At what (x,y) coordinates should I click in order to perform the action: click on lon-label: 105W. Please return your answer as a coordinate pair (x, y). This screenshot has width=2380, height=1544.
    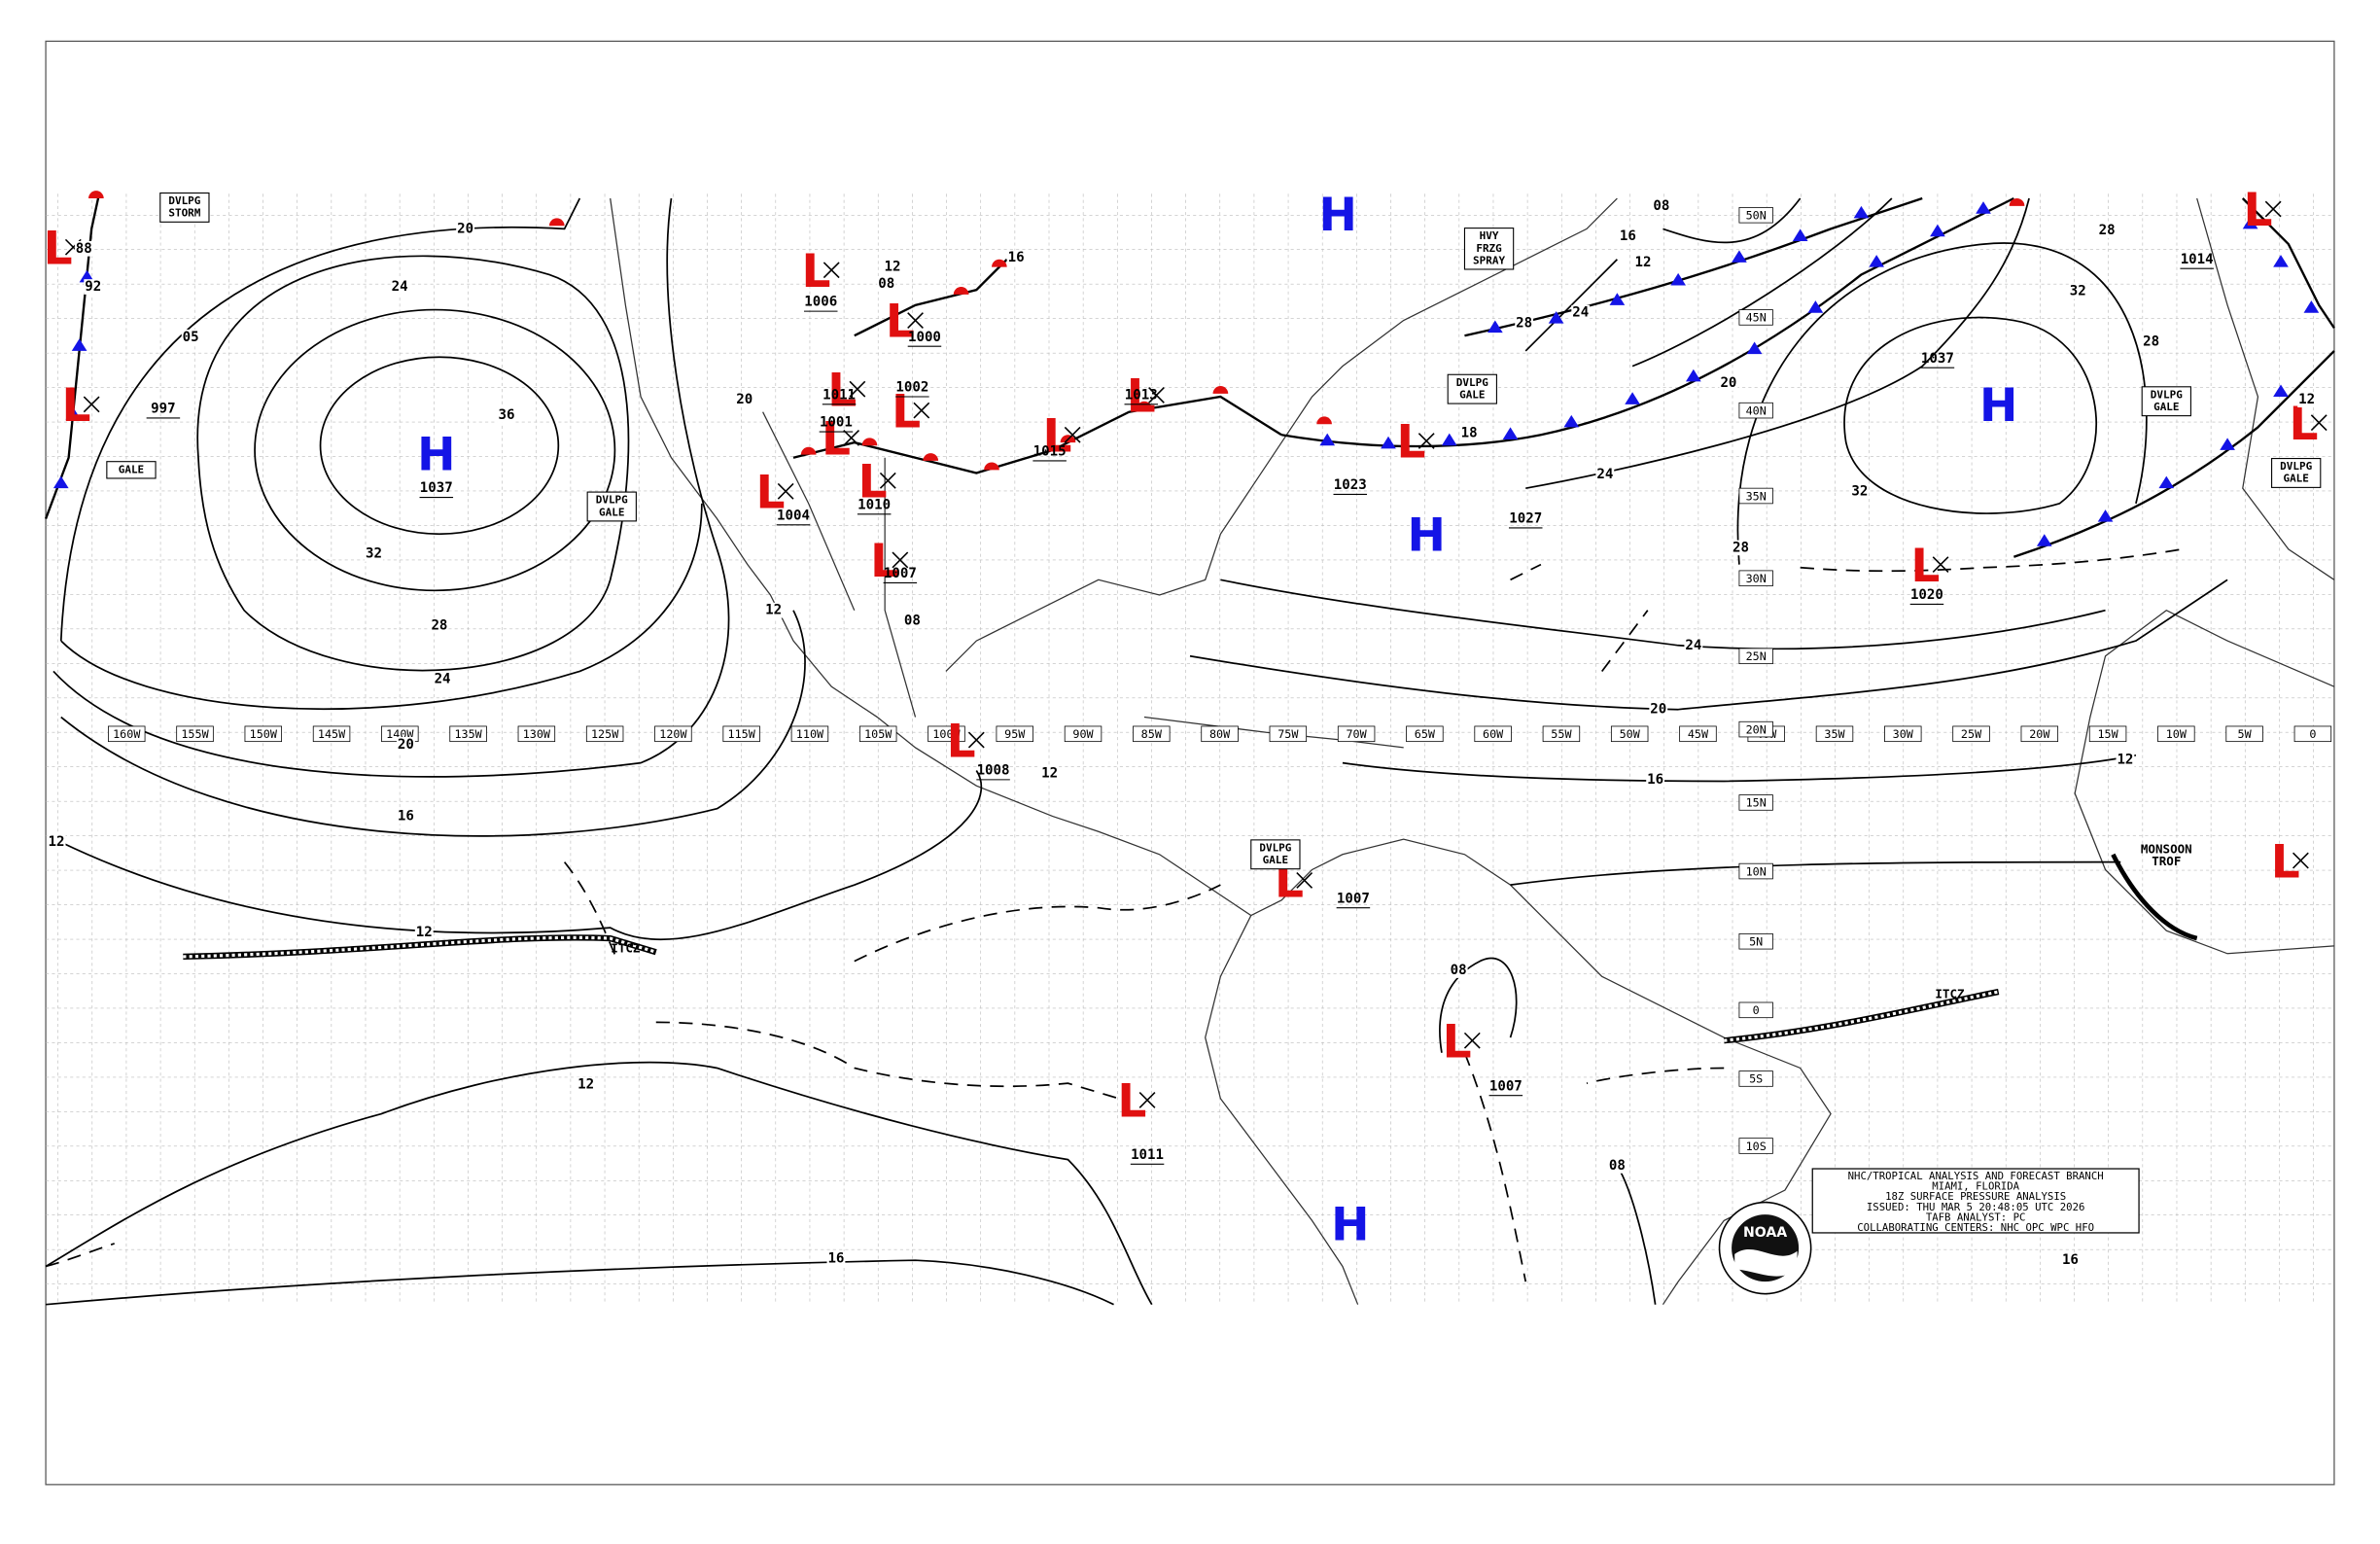
    Looking at the image, I should click on (878, 734).